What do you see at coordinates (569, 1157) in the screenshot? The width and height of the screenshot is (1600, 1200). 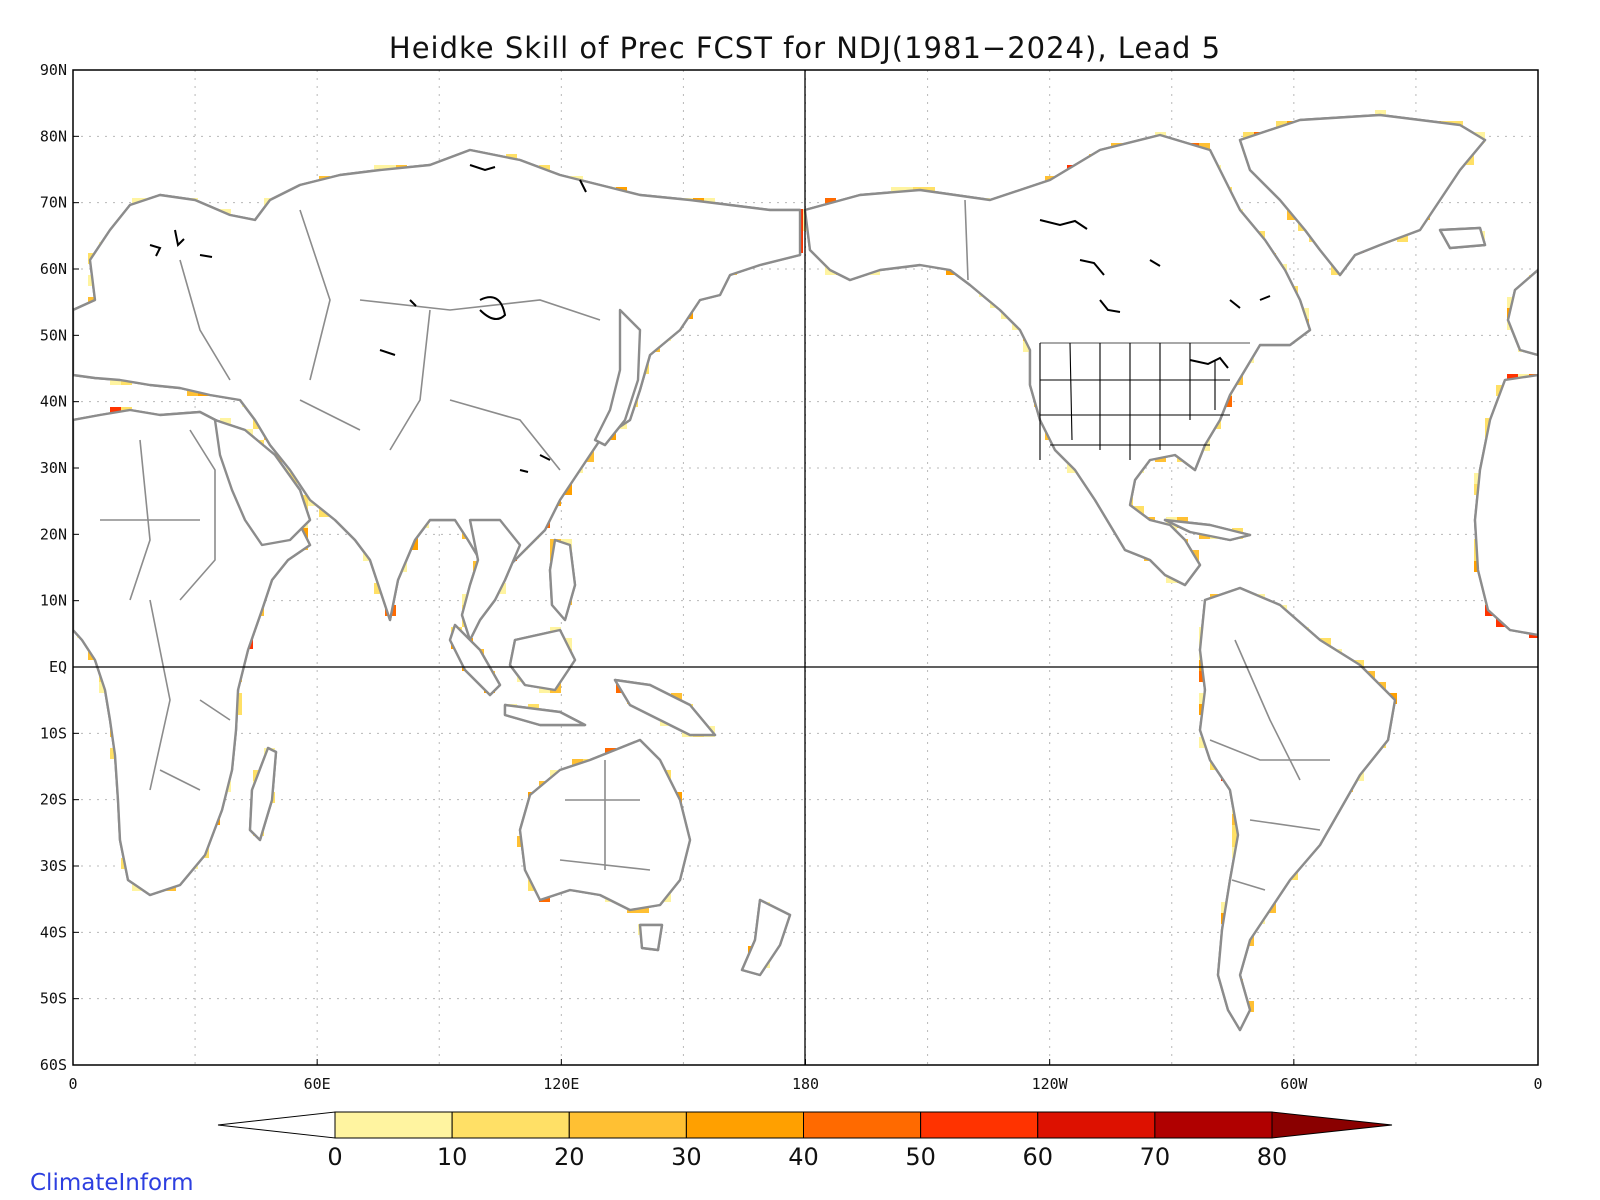 I see `colorbar-label: 20` at bounding box center [569, 1157].